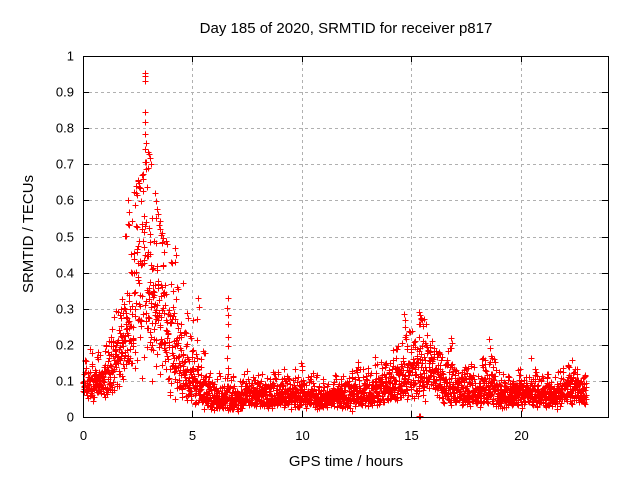 Image resolution: width=640 pixels, height=485 pixels. I want to click on y-tick-label: 0.9, so click(65, 92).